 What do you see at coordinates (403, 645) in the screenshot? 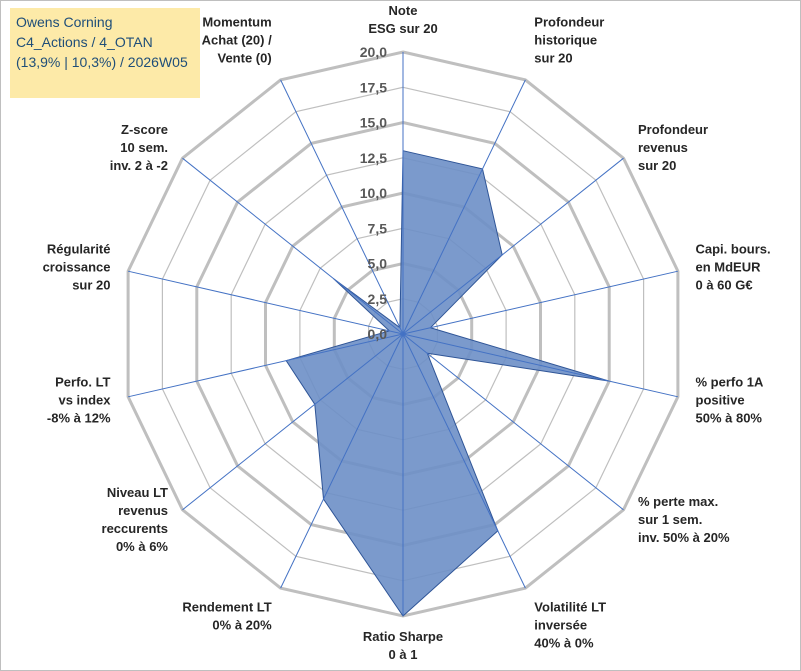
I see `axis-label-7: Ratio Sharpe 0 à 1` at bounding box center [403, 645].